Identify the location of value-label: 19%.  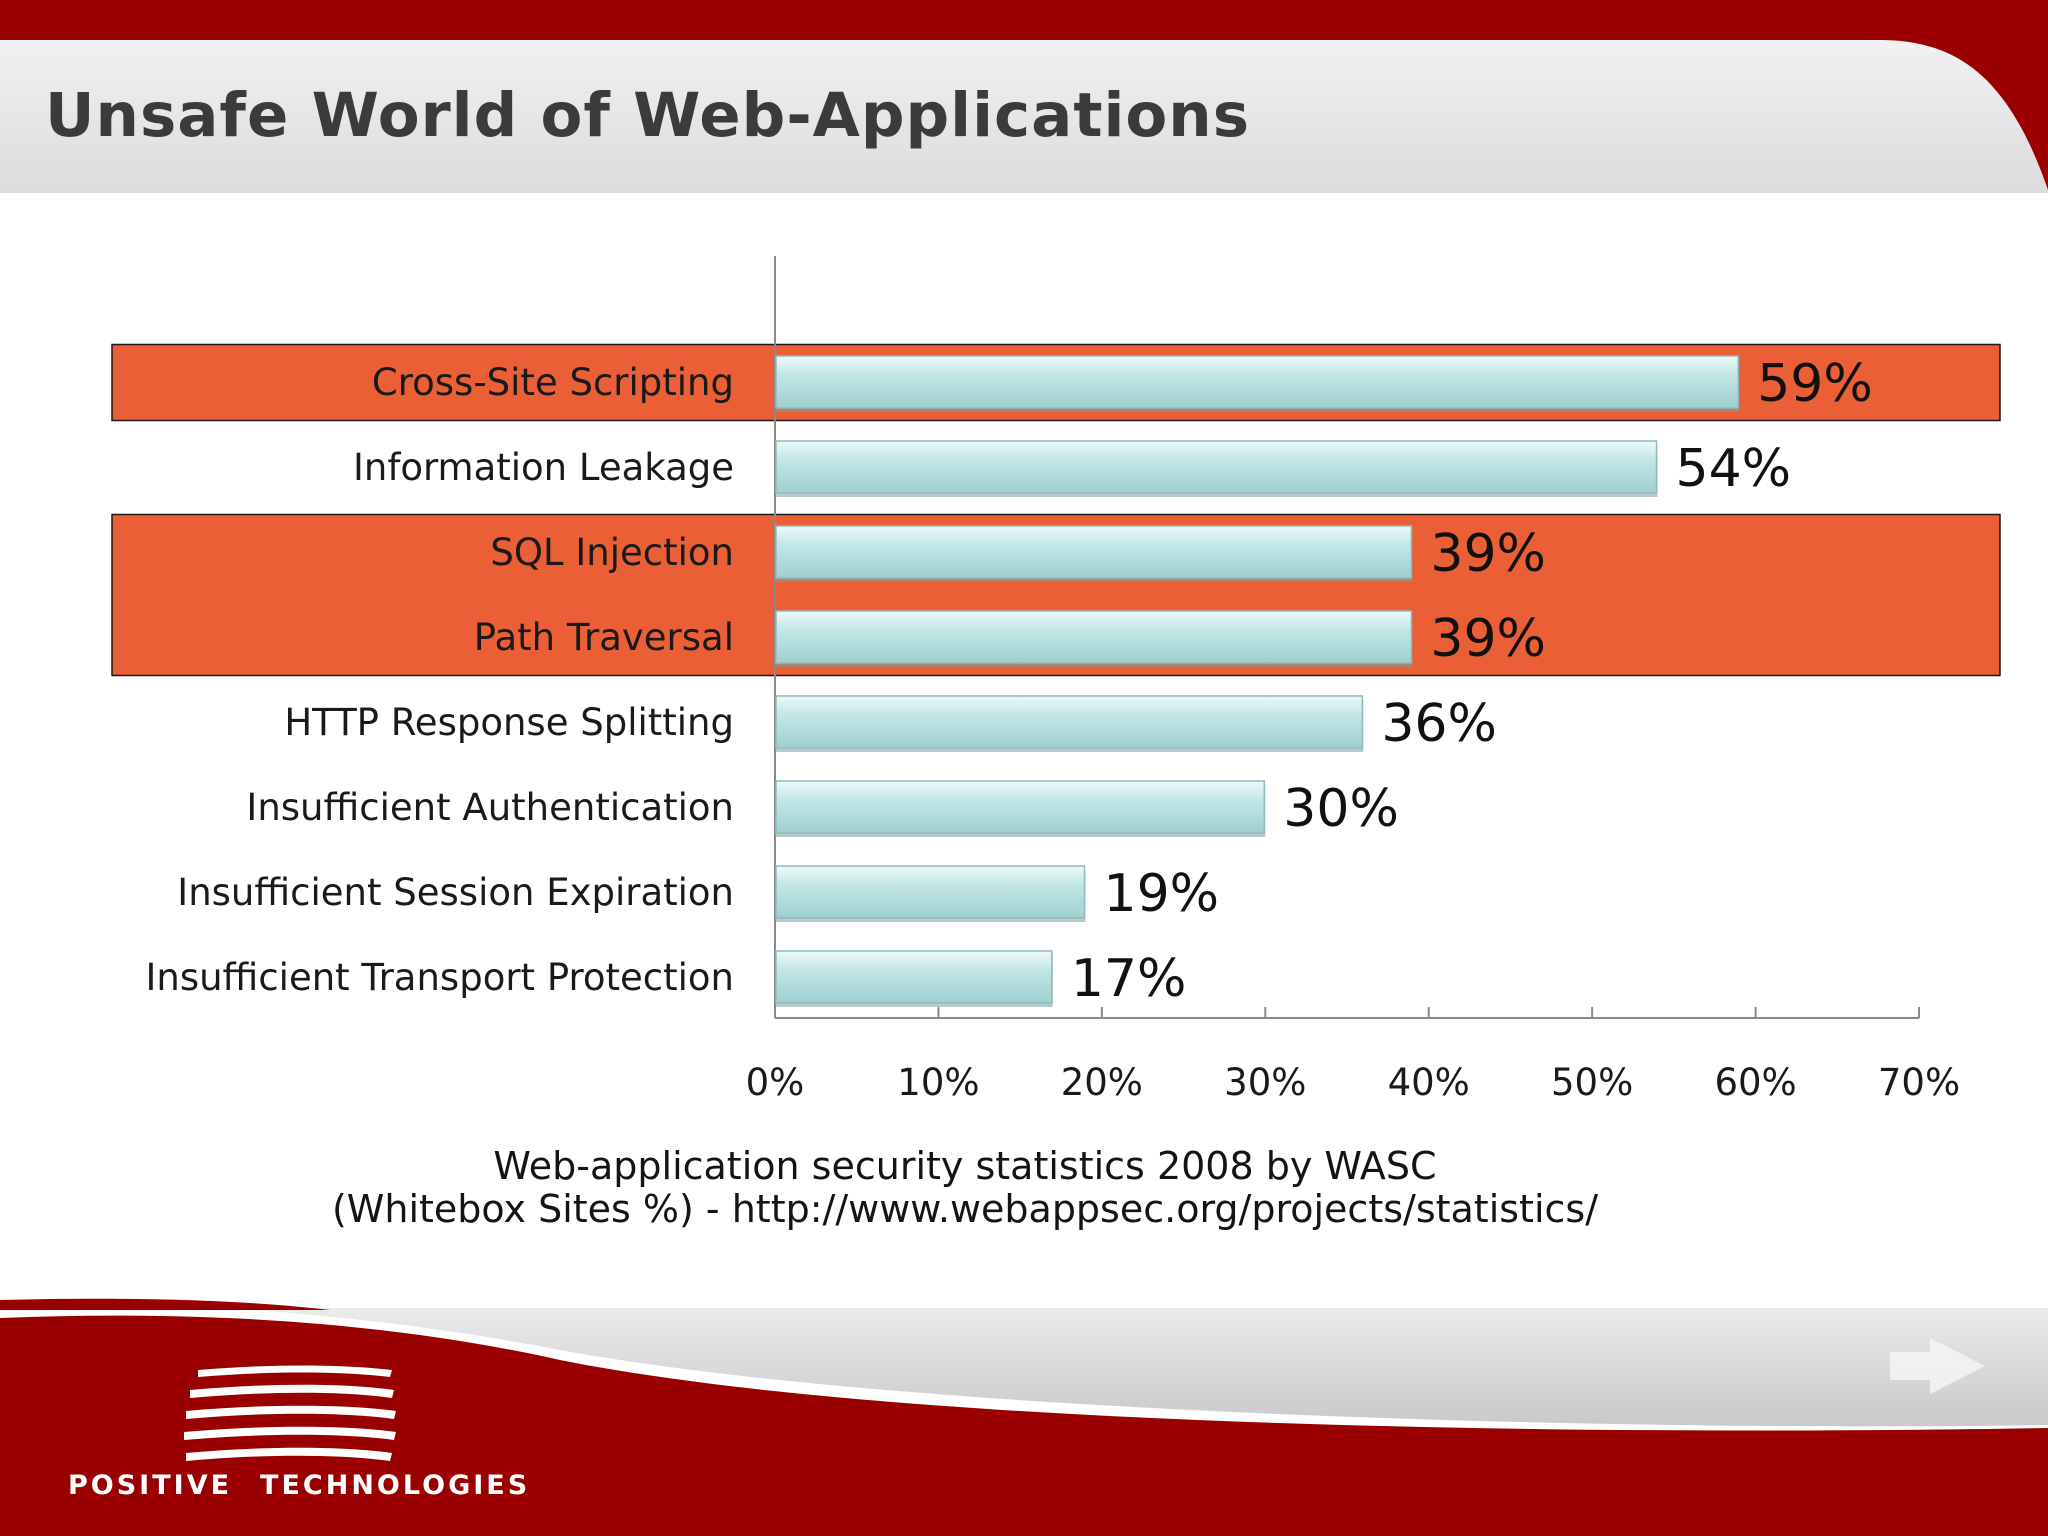
(1162, 894).